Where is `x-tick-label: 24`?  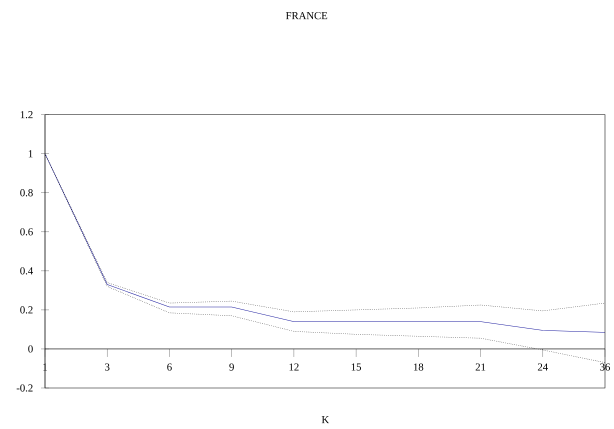
x-tick-label: 24 is located at coordinates (543, 367).